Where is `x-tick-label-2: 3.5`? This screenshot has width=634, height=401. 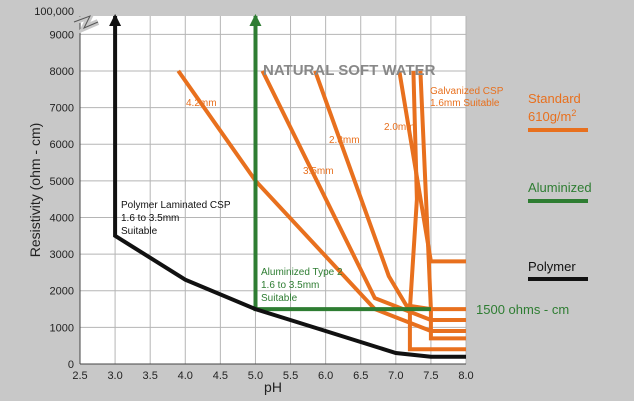 x-tick-label-2: 3.5 is located at coordinates (150, 376).